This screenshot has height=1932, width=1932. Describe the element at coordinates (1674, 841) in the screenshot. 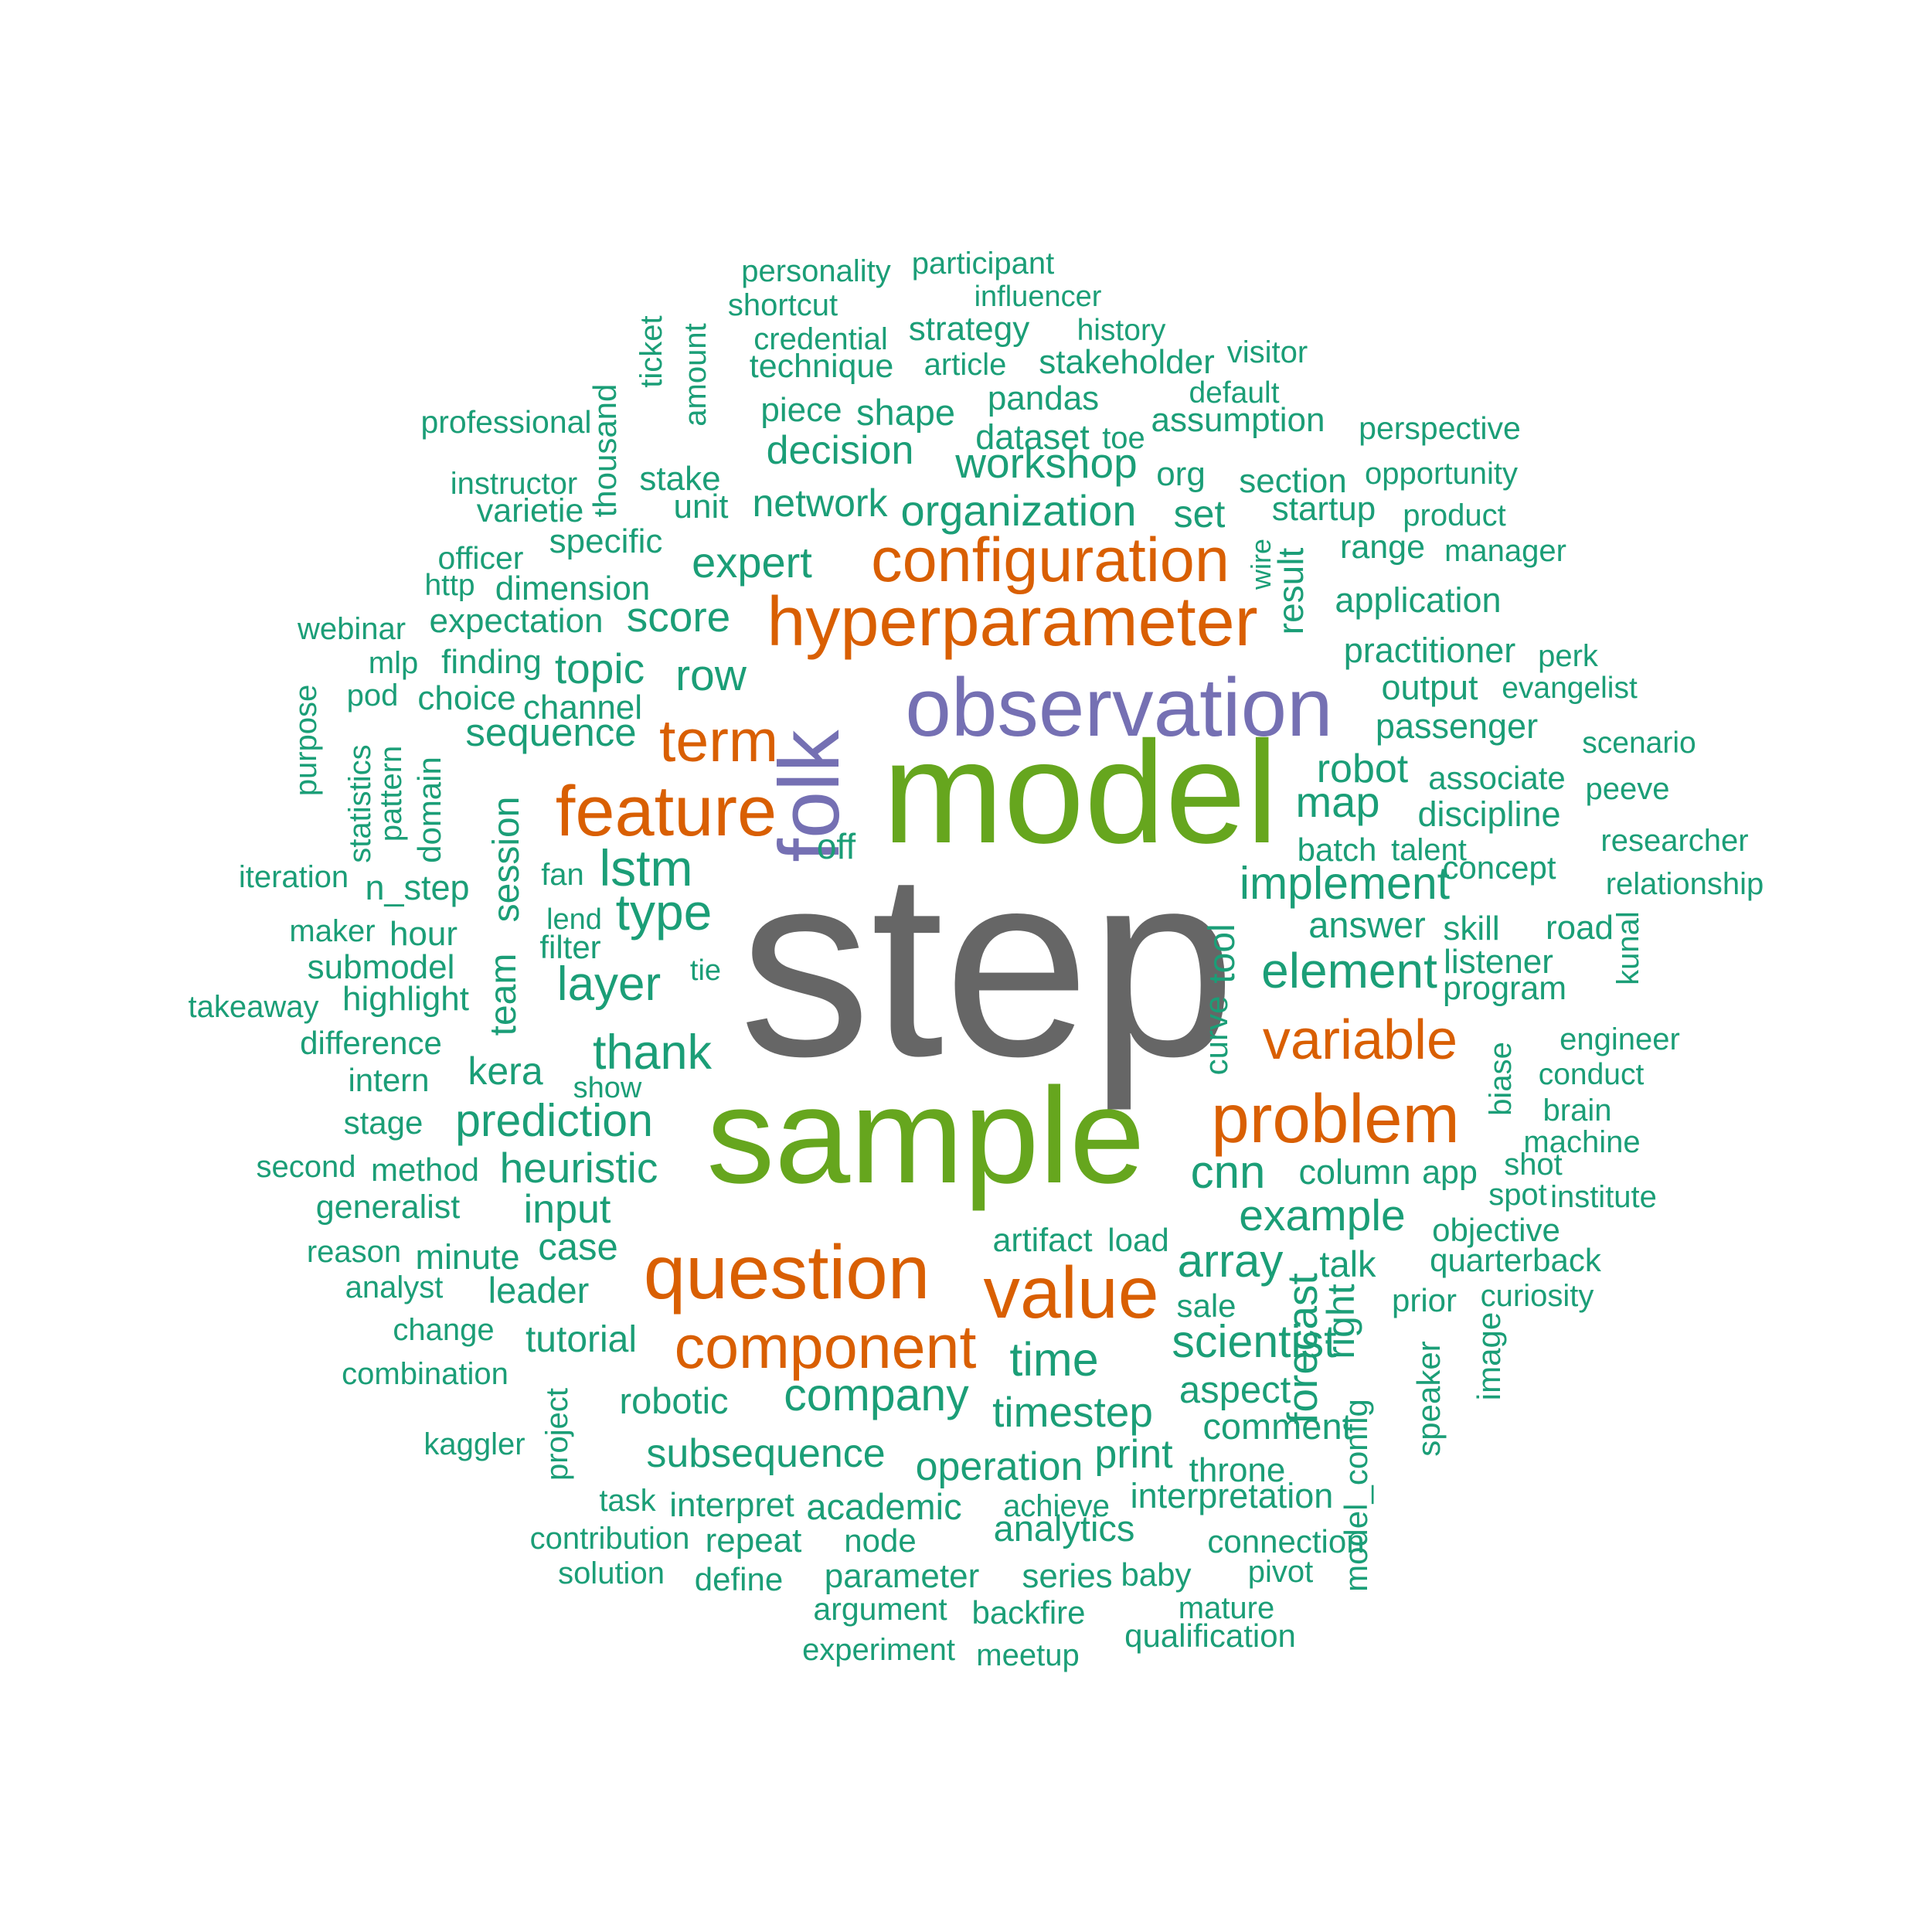

I see `word-researcher: researcher` at that location.